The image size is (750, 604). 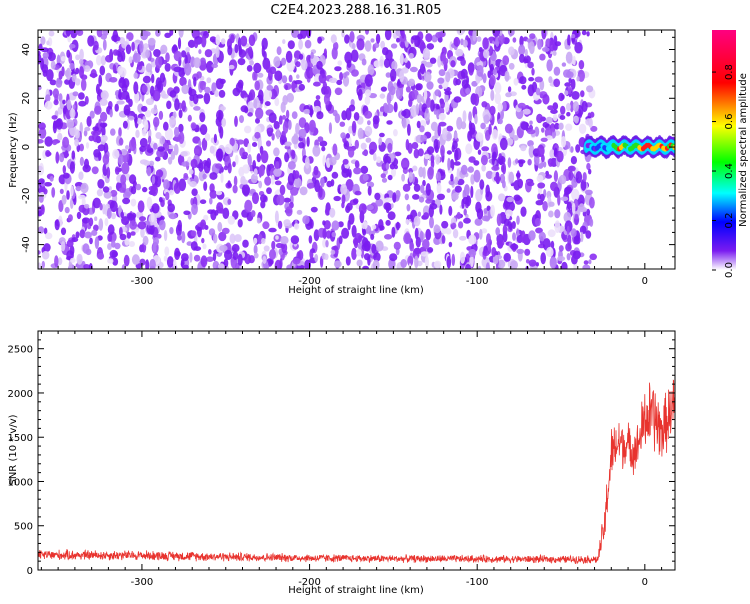 What do you see at coordinates (26, 98) in the screenshot?
I see `spectrogram-y-tick-label: 20` at bounding box center [26, 98].